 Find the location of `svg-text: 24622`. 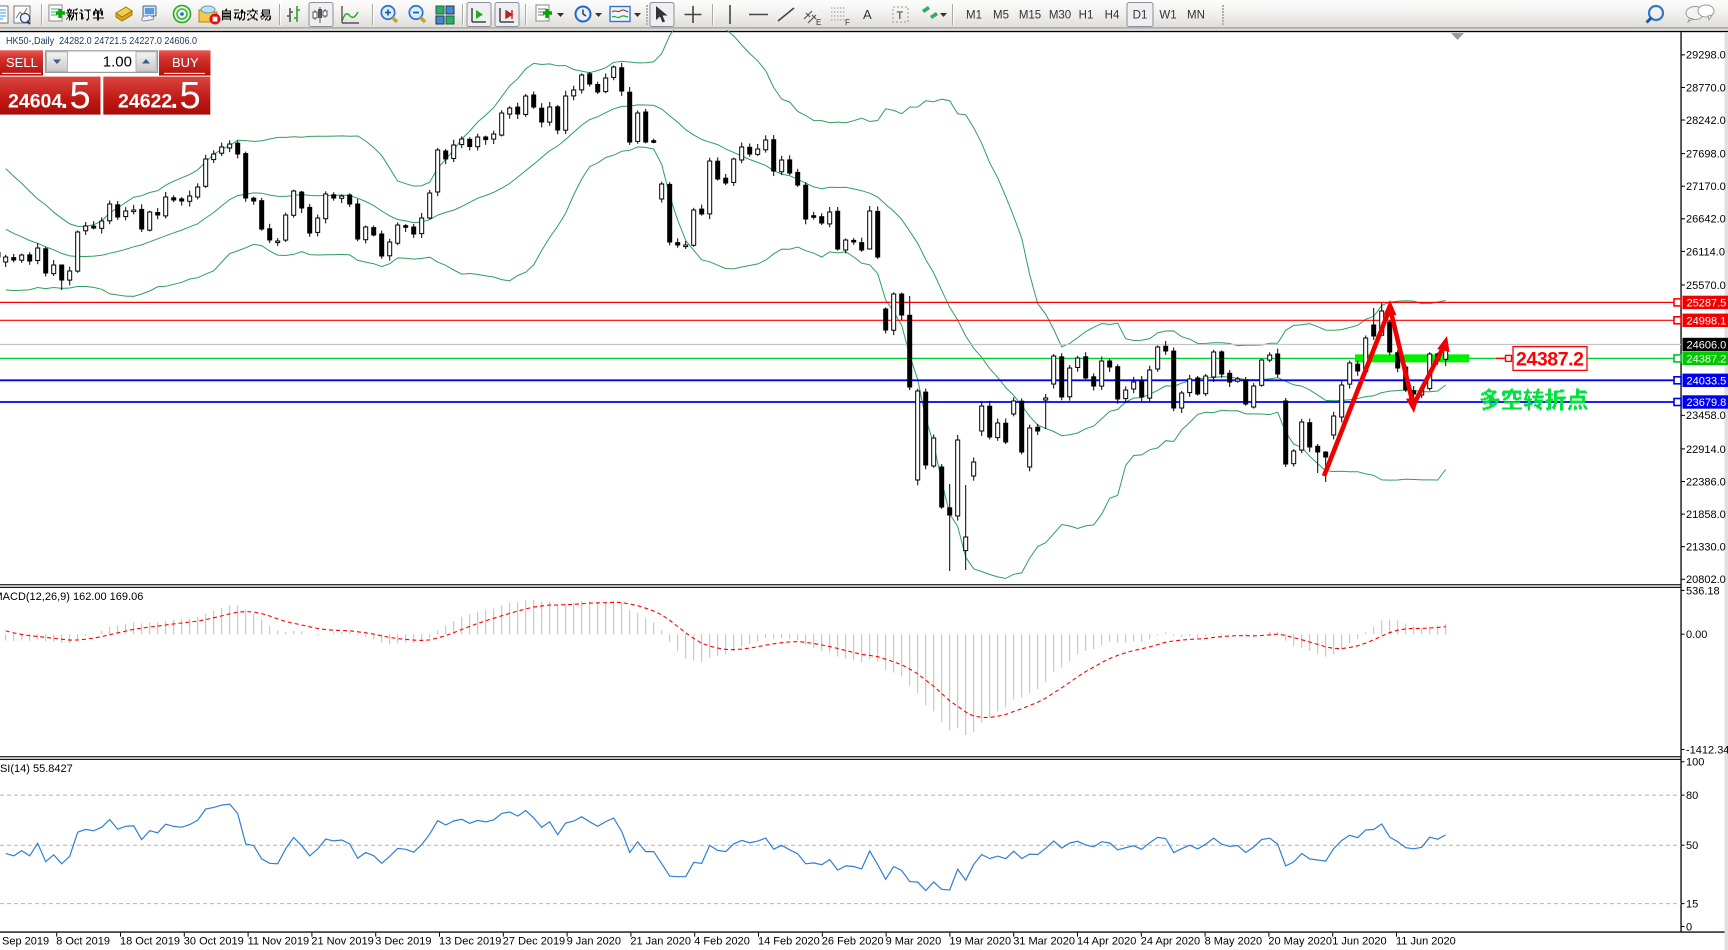

svg-text: 24622 is located at coordinates (145, 102).